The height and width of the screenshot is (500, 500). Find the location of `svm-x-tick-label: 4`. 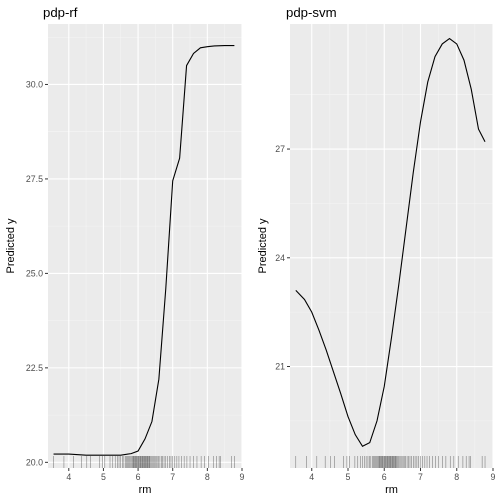

svm-x-tick-label: 4 is located at coordinates (311, 477).